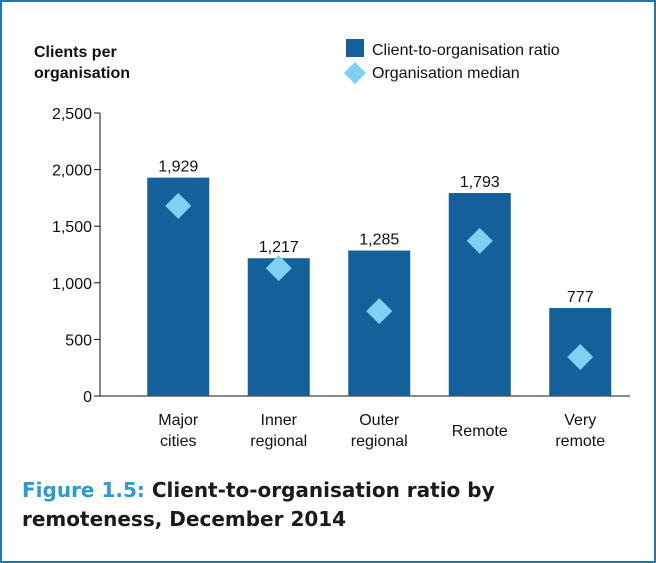 The width and height of the screenshot is (656, 563). Describe the element at coordinates (87, 397) in the screenshot. I see `y-tick-label: 0` at that location.